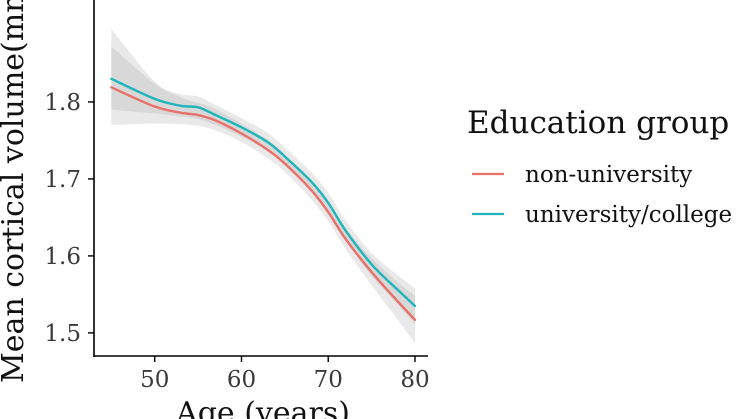 Image resolution: width=746 pixels, height=419 pixels. I want to click on y-tick-label: 1.8, so click(62, 103).